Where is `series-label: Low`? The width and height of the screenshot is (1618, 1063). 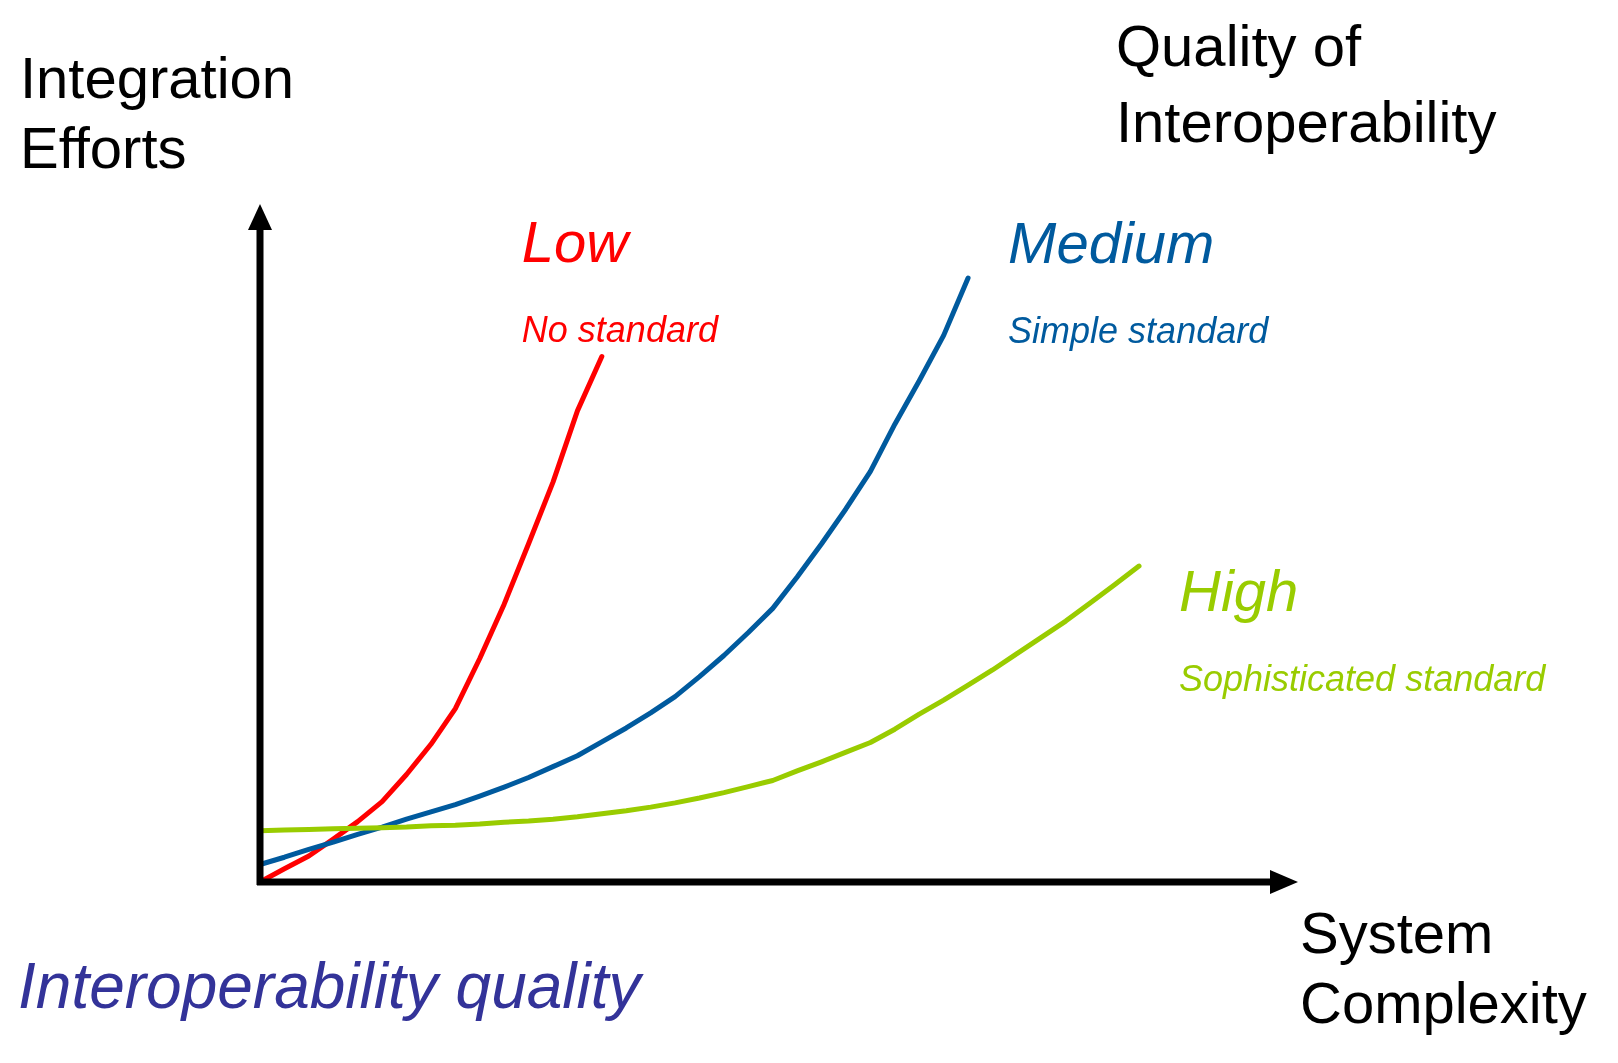
series-label: Low is located at coordinates (576, 241).